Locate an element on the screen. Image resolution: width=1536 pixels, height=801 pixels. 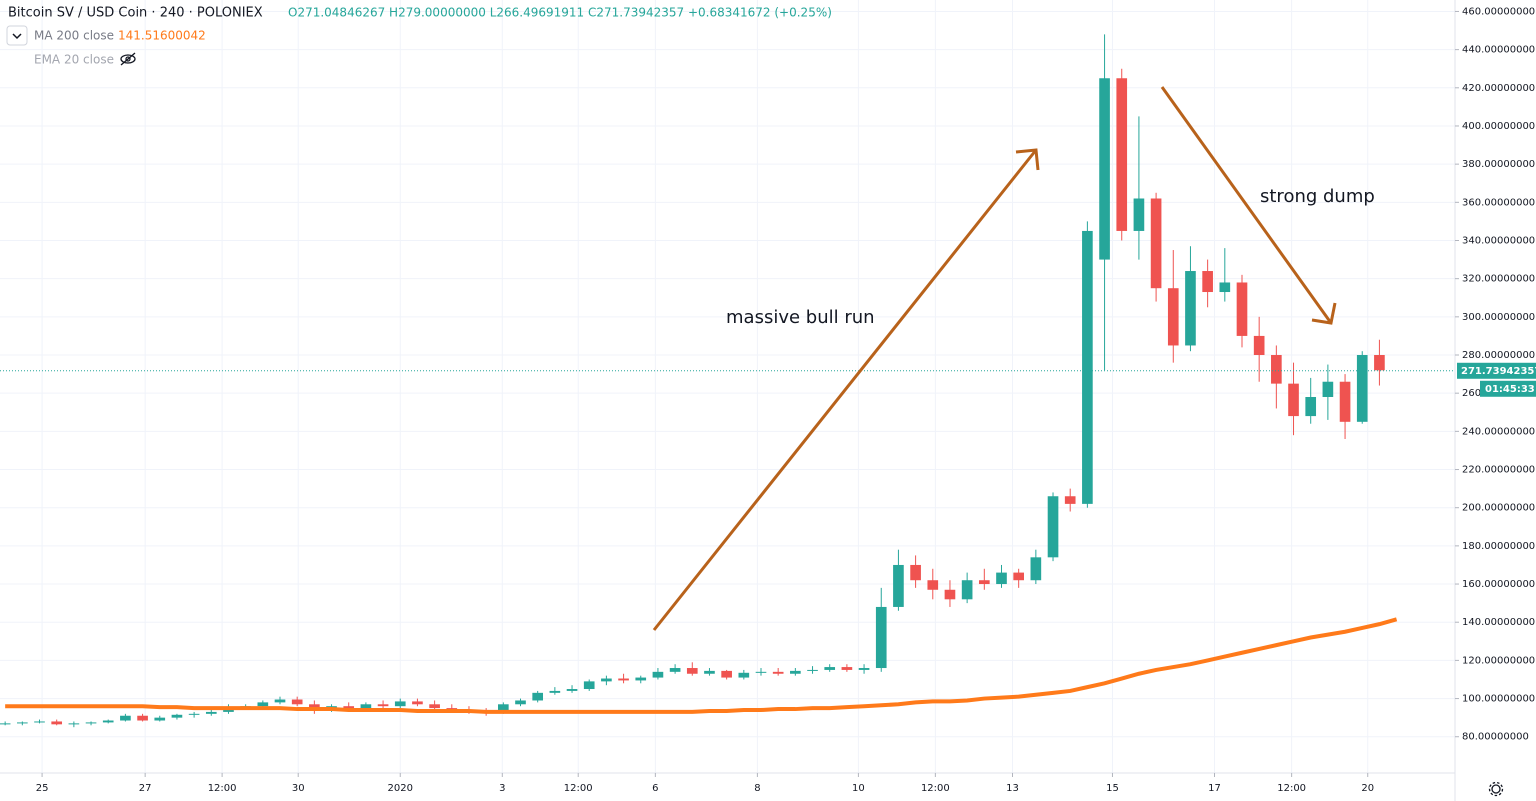
y-tick-label: 80.00000000 is located at coordinates (1495, 737).